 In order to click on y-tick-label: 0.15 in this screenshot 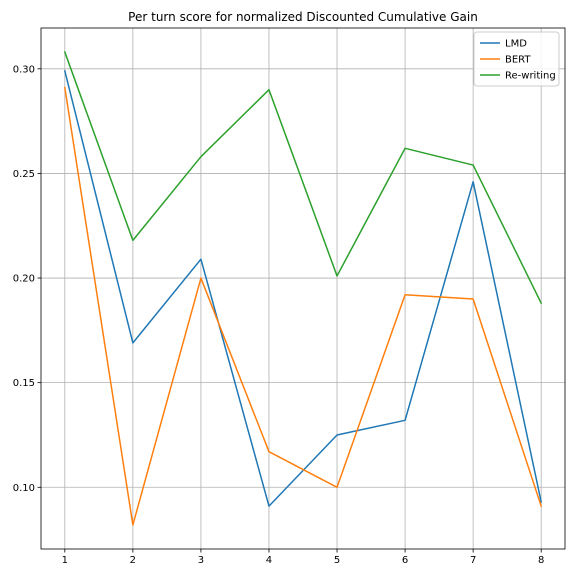, I will do `click(24, 383)`.